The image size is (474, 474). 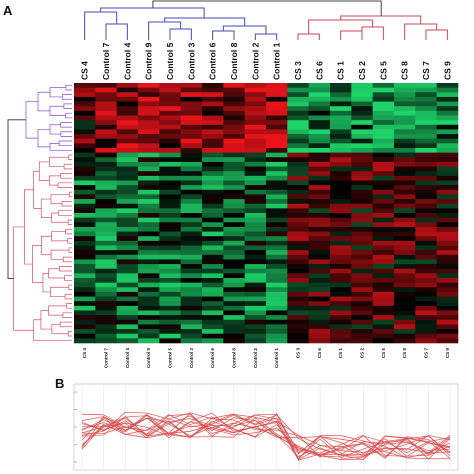 What do you see at coordinates (244, 29) in the screenshot?
I see `col-branch` at bounding box center [244, 29].